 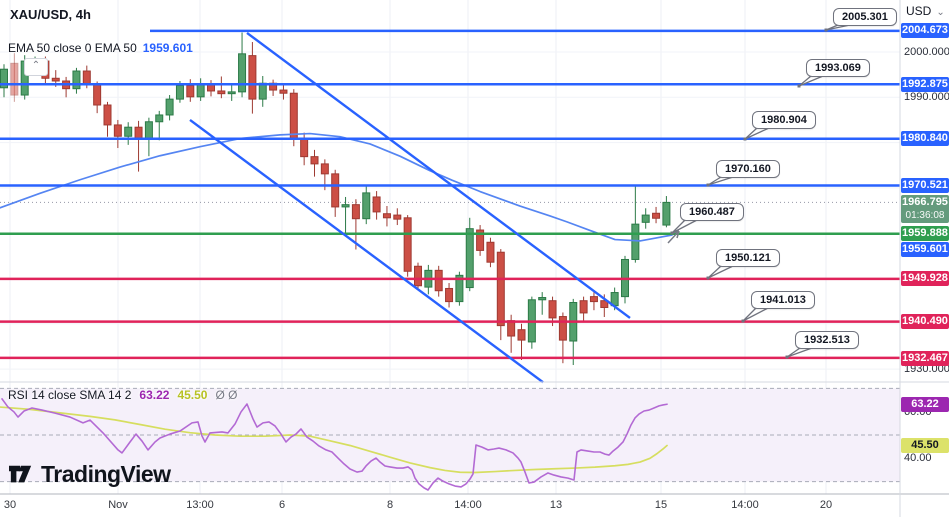 What do you see at coordinates (826, 505) in the screenshot?
I see `time-axis-label: 20` at bounding box center [826, 505].